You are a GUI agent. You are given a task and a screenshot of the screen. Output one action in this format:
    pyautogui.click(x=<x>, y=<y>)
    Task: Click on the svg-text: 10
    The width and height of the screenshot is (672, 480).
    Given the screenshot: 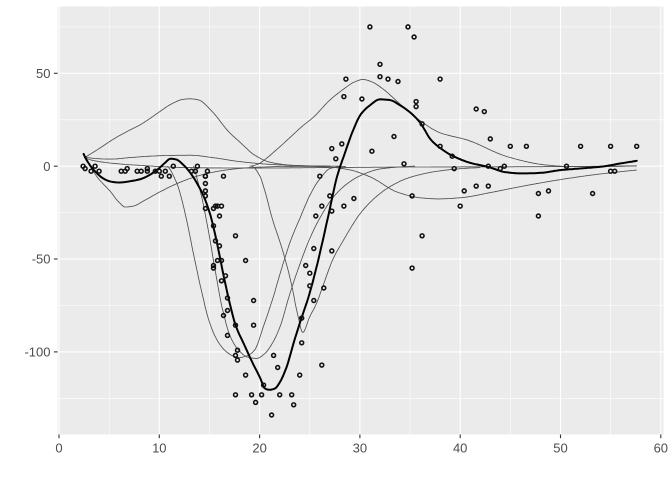 What is the action you would take?
    pyautogui.click(x=159, y=448)
    